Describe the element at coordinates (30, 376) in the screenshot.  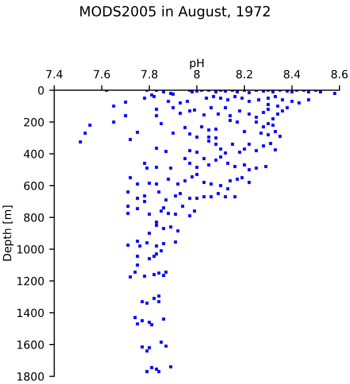
I see `y-tick-label: 1800` at that location.